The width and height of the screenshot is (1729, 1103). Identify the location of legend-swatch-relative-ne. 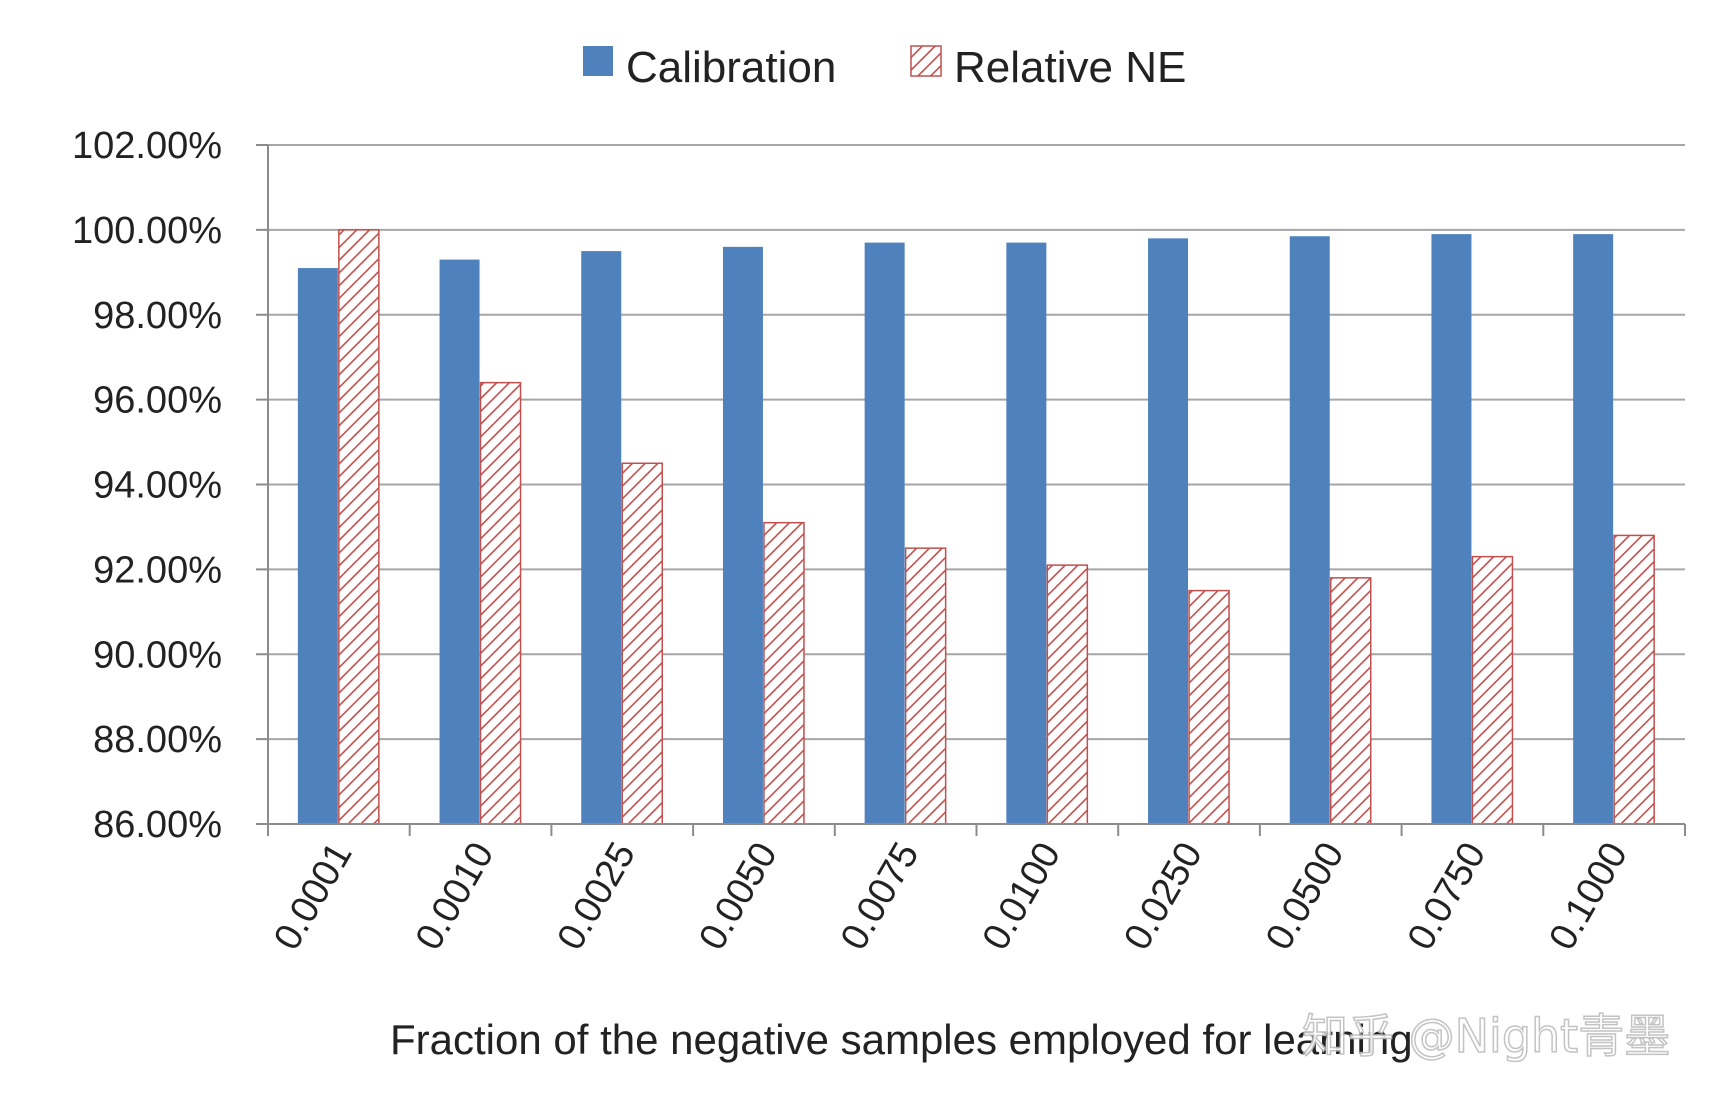
(926, 61).